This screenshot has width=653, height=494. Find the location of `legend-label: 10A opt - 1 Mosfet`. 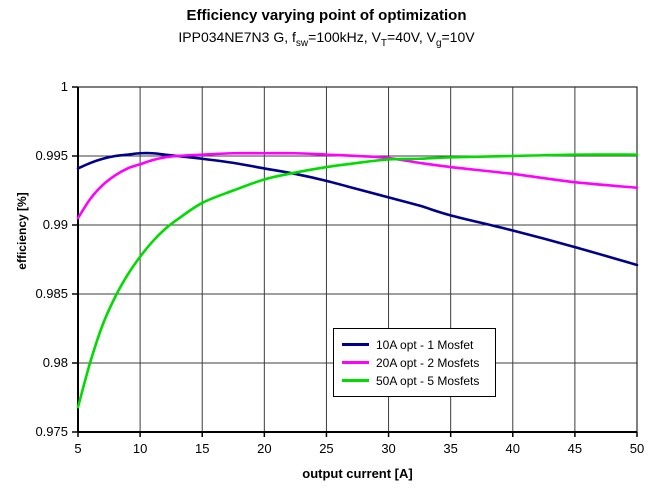

legend-label: 10A opt - 1 Mosfet is located at coordinates (425, 344).